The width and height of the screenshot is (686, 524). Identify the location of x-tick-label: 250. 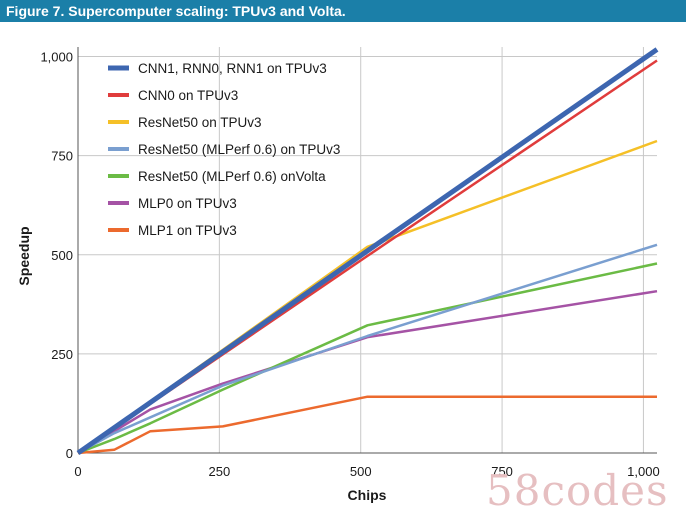
(220, 471).